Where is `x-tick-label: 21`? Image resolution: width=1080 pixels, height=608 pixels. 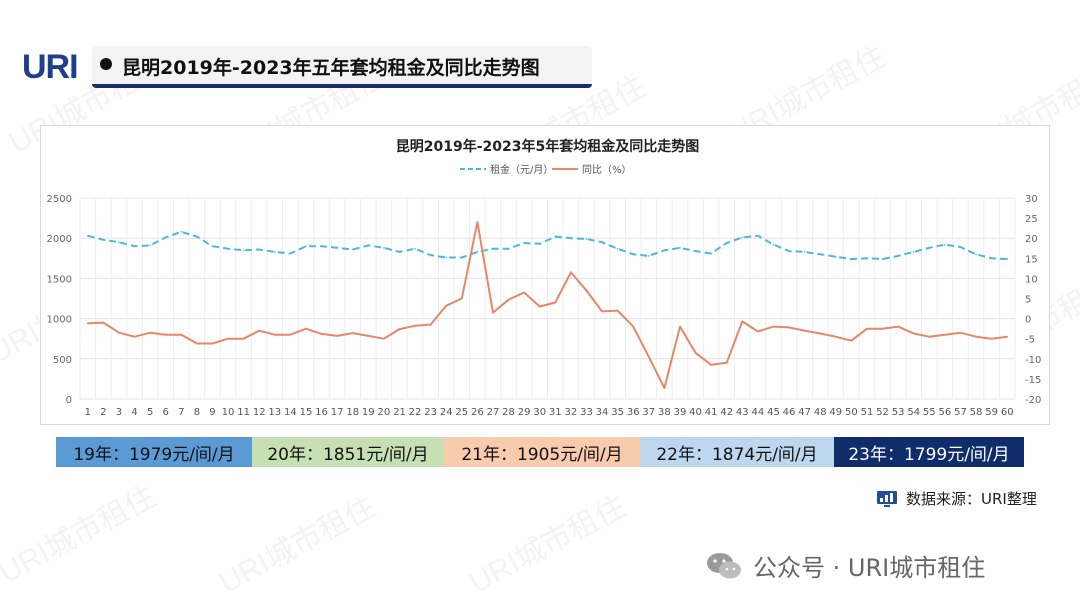 x-tick-label: 21 is located at coordinates (399, 412).